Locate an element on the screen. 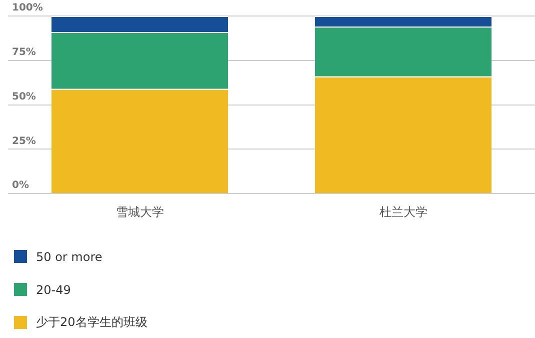 This screenshot has height=338, width=535. y-tick-label: 100% is located at coordinates (27, 8).